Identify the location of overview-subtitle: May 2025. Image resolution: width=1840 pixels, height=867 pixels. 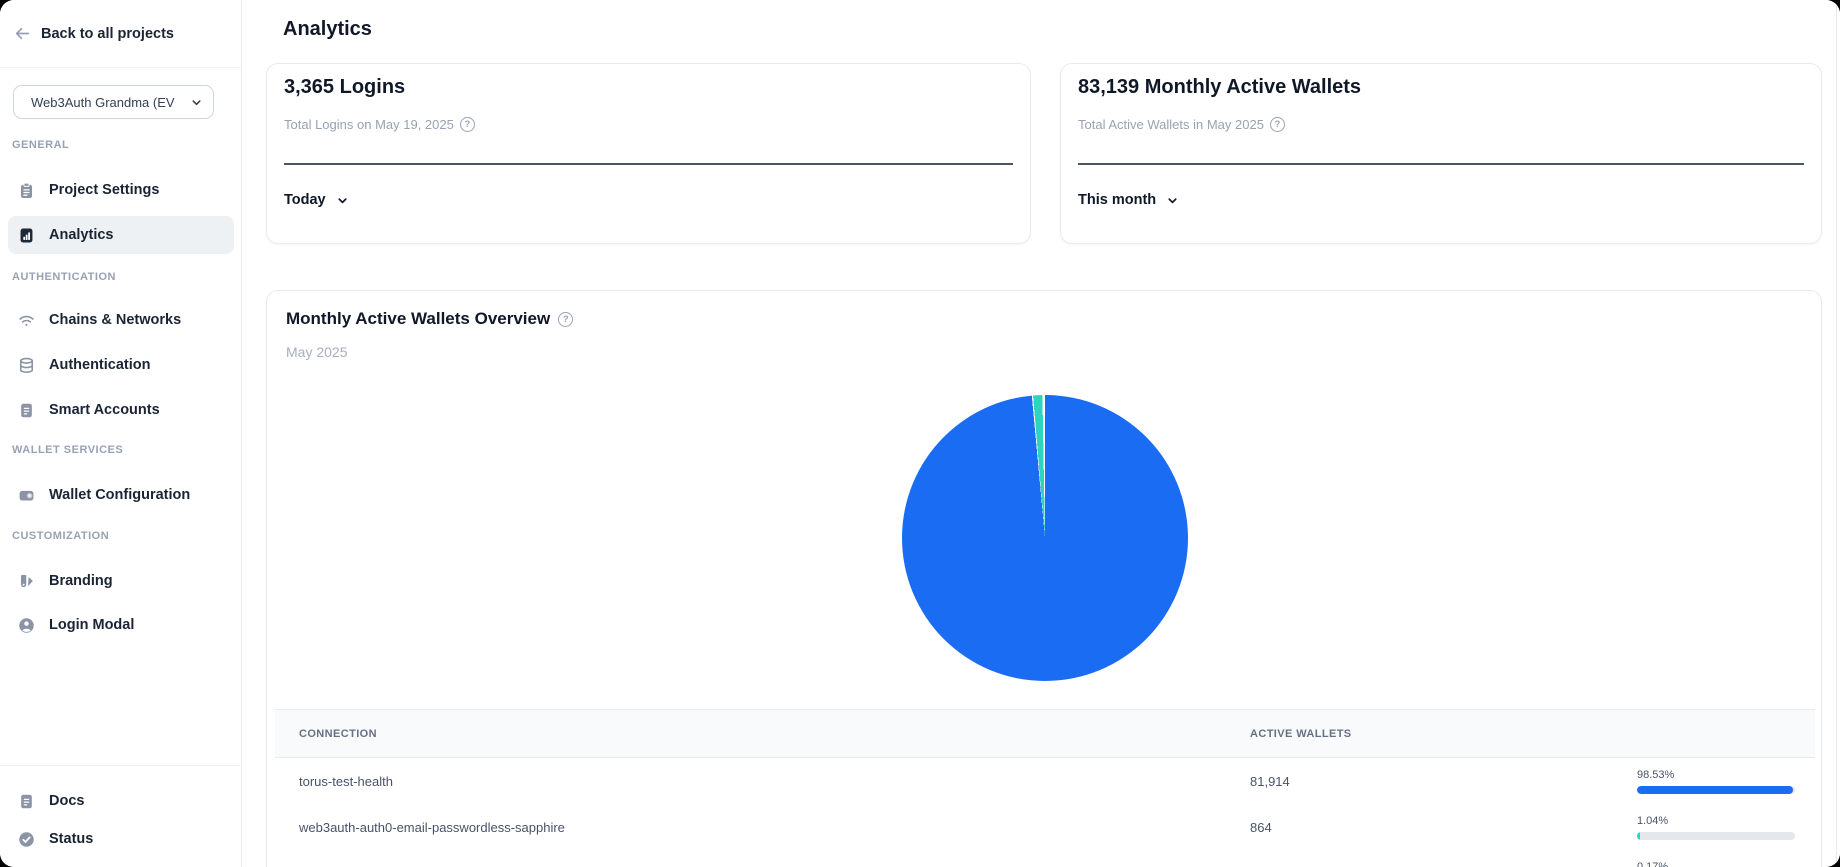
(317, 352).